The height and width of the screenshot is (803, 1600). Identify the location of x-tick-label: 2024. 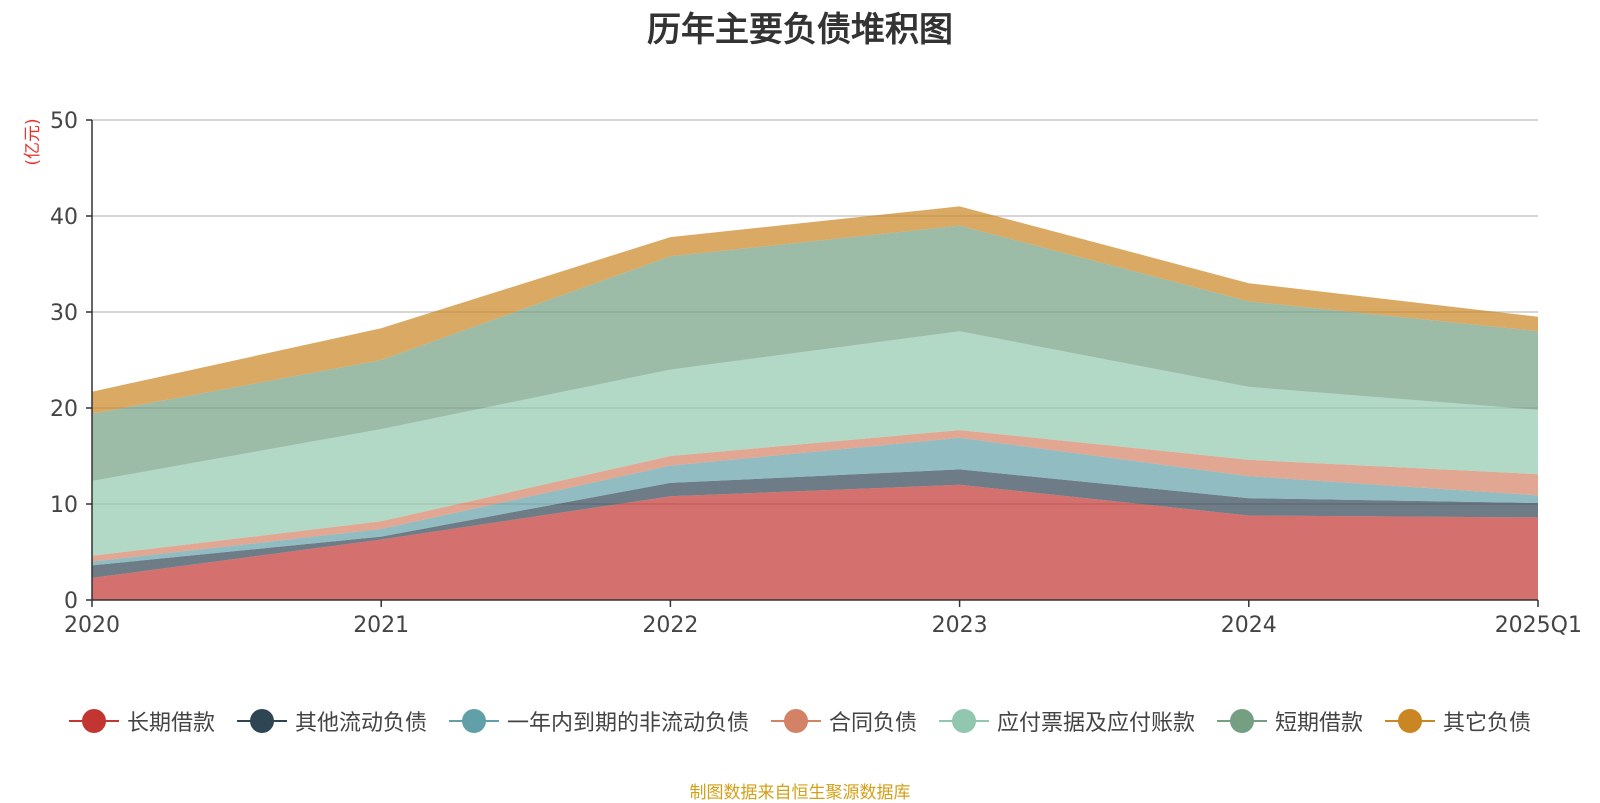
(1249, 625).